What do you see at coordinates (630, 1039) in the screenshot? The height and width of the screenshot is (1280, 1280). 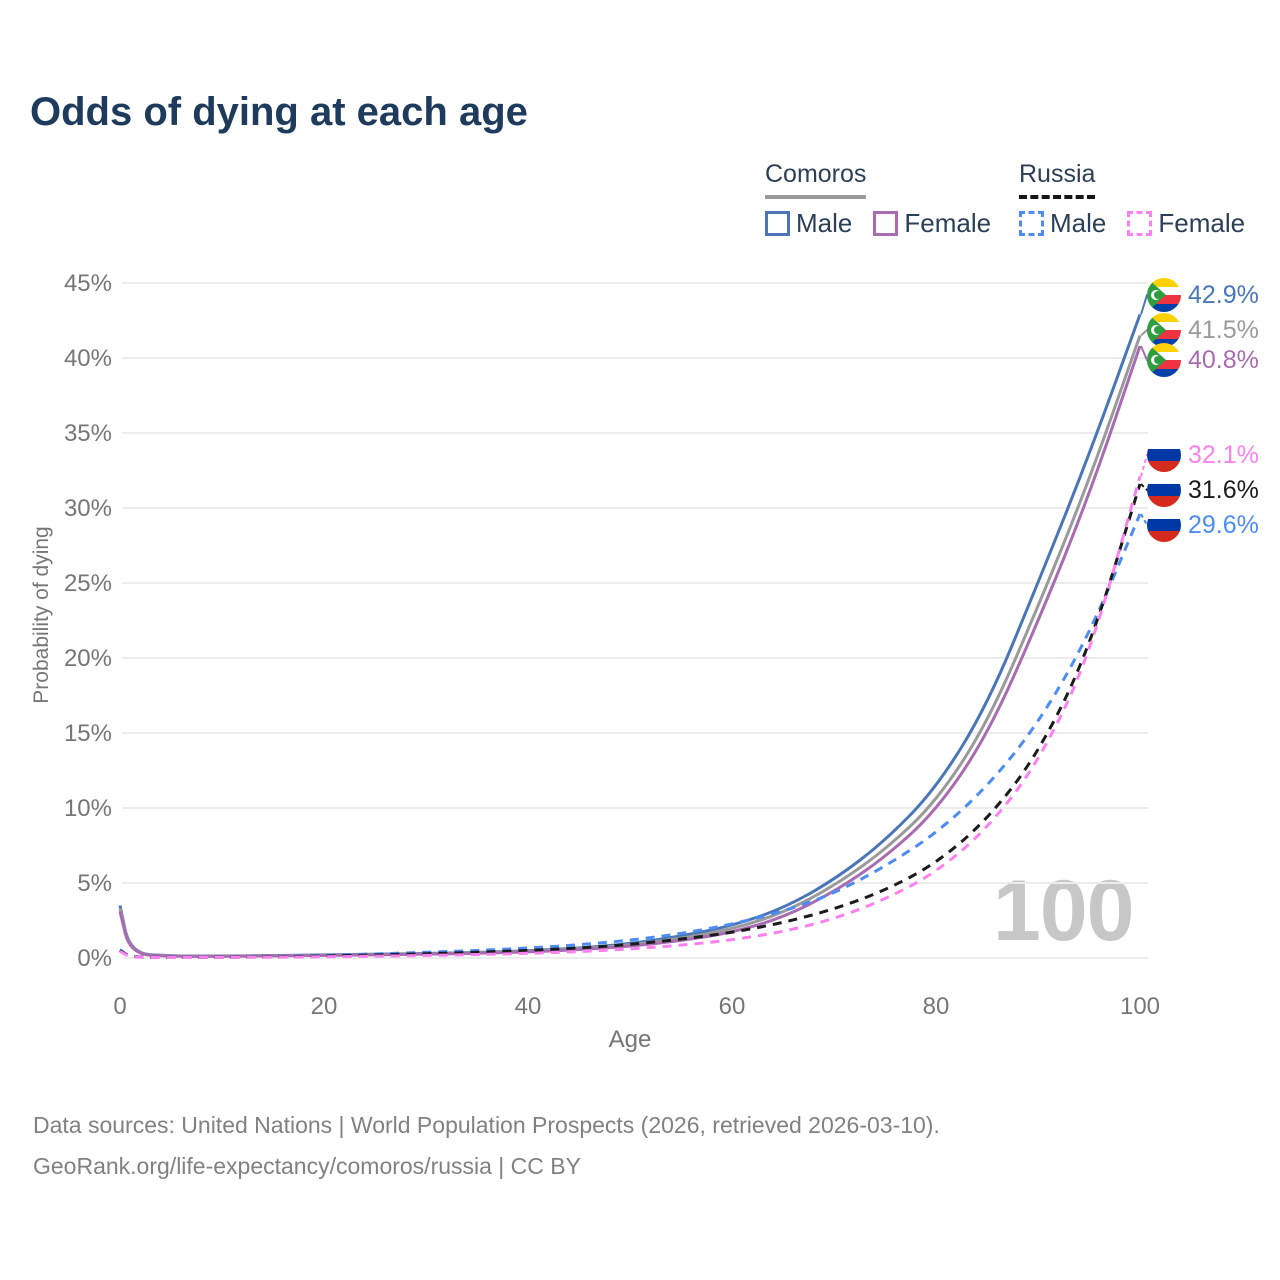 I see `x-axis-title: Age` at bounding box center [630, 1039].